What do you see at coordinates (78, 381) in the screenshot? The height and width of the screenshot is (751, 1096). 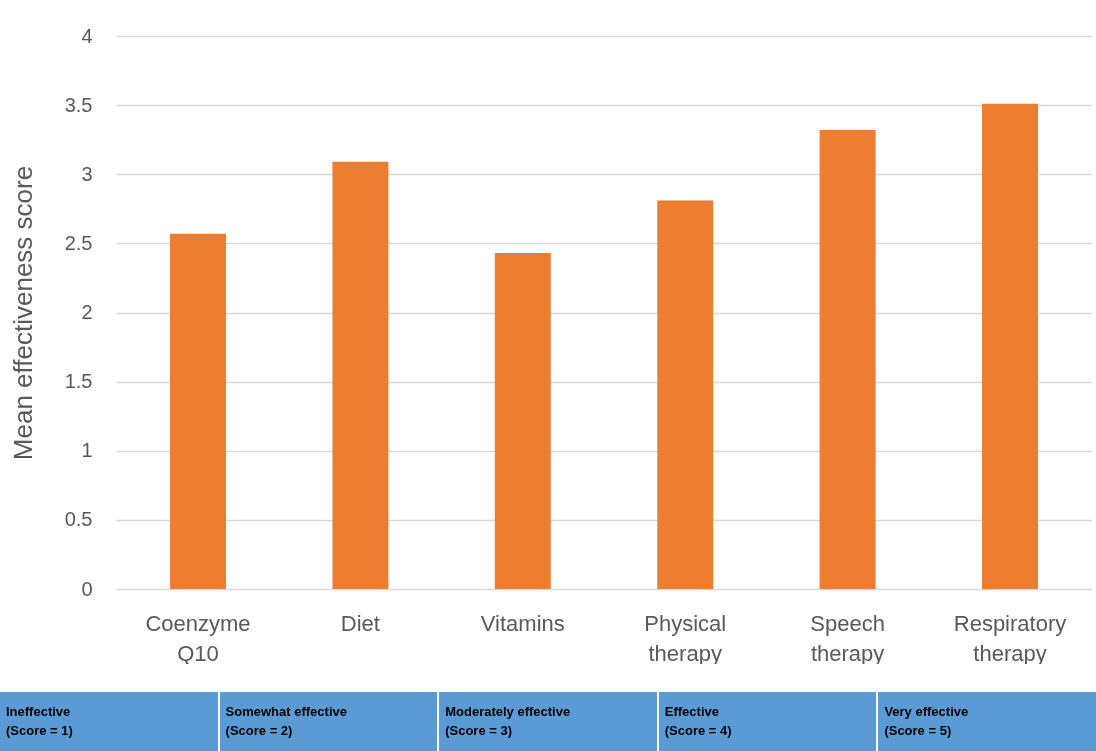 I see `y-tick-label: 1.5` at bounding box center [78, 381].